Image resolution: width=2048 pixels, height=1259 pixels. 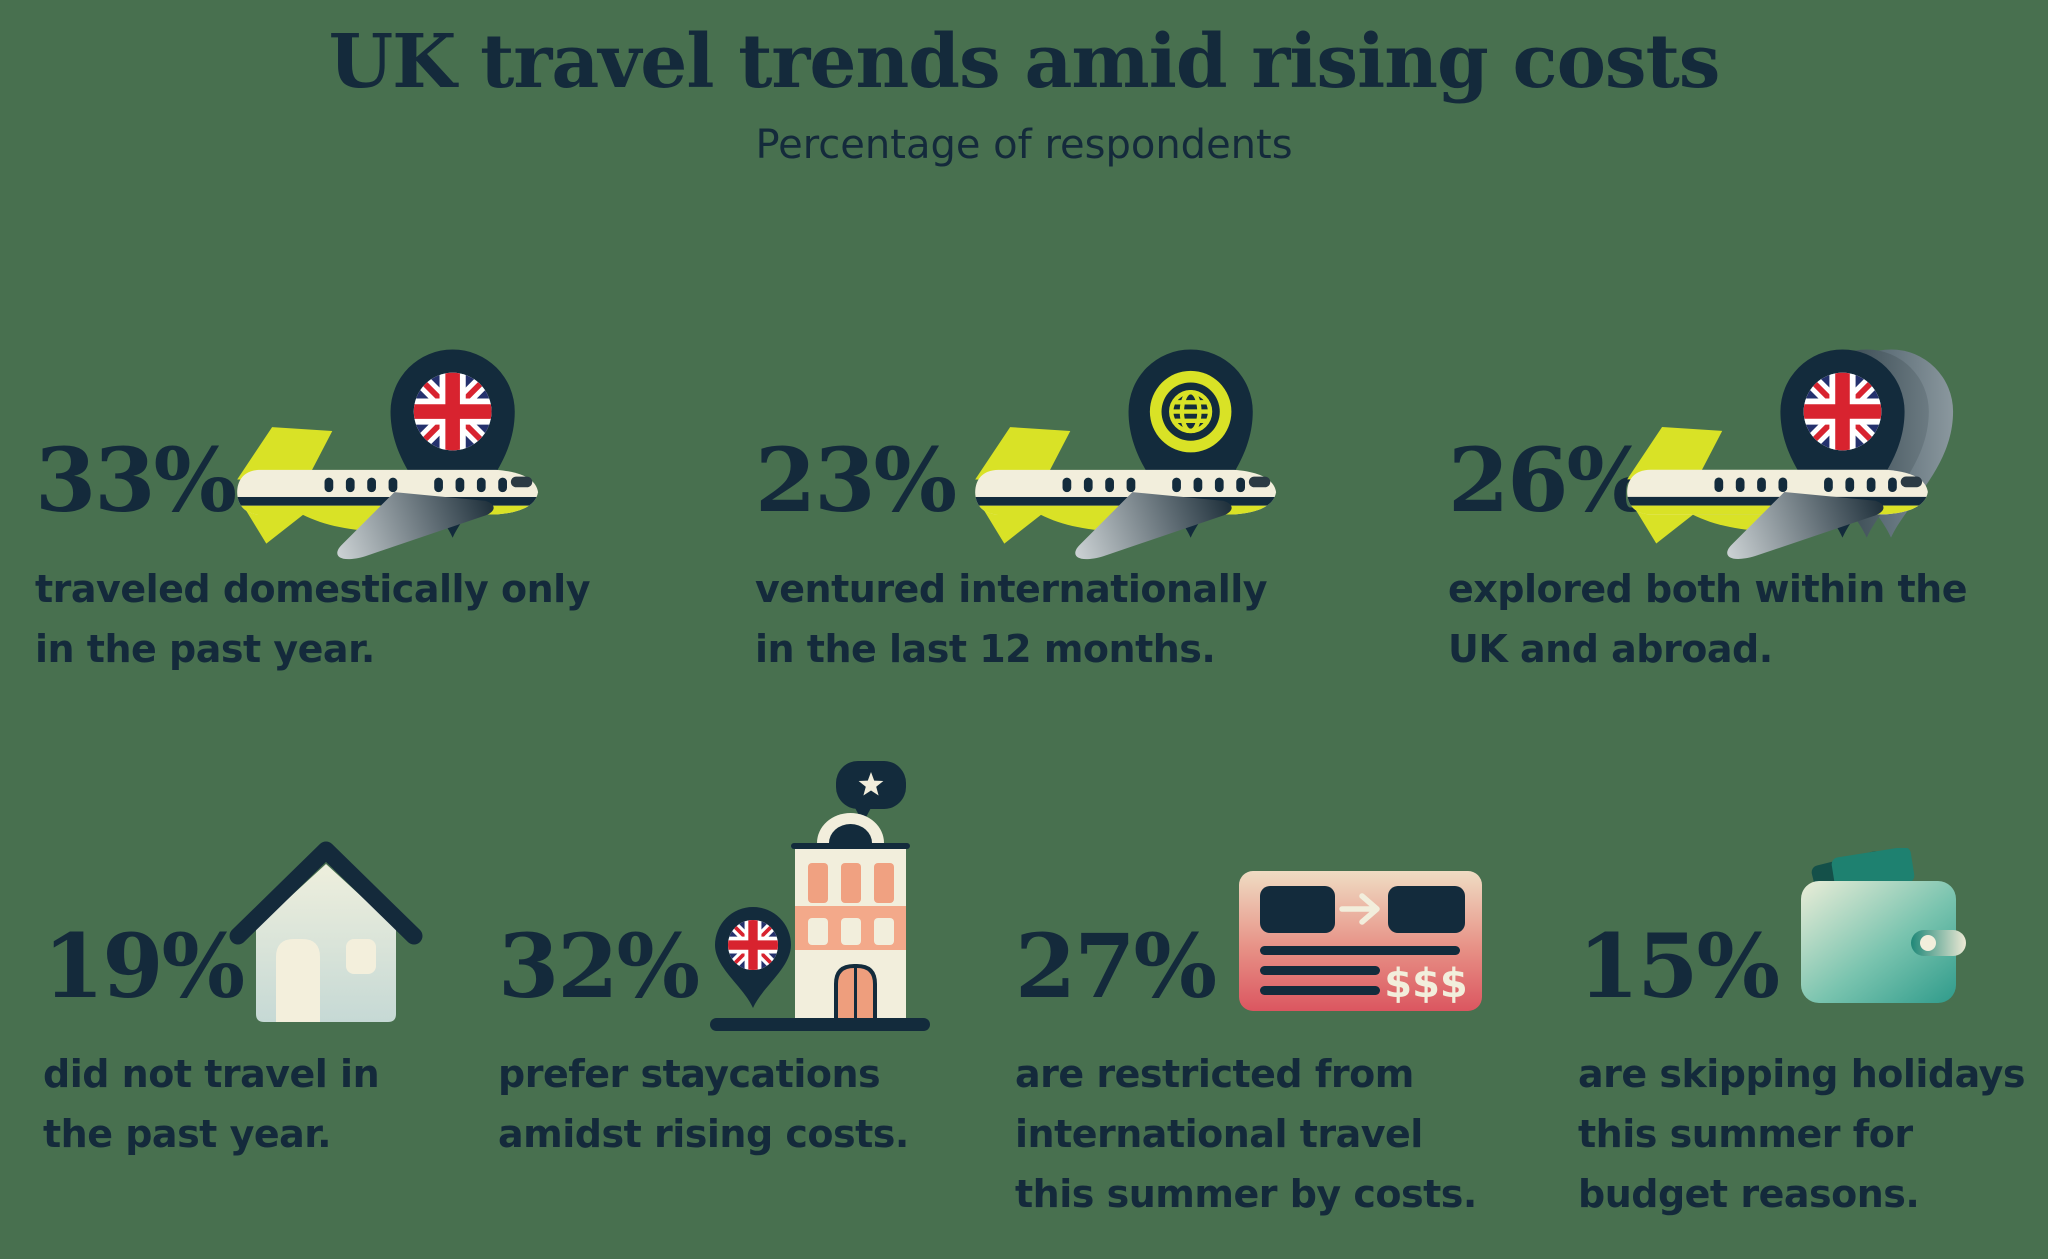 What do you see at coordinates (144, 966) in the screenshot?
I see `stat-value-no-travel: 19%` at bounding box center [144, 966].